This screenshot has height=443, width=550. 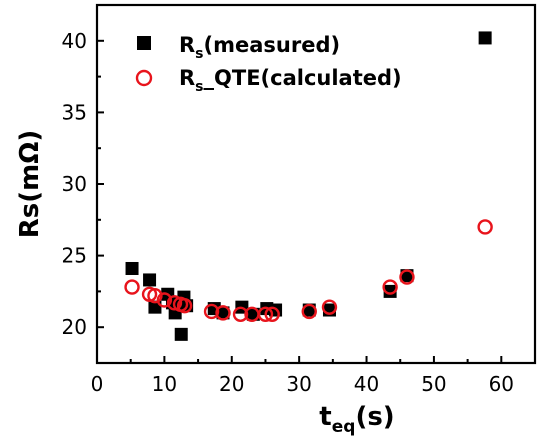 I want to click on x-tick-label: 40, so click(x=366, y=384).